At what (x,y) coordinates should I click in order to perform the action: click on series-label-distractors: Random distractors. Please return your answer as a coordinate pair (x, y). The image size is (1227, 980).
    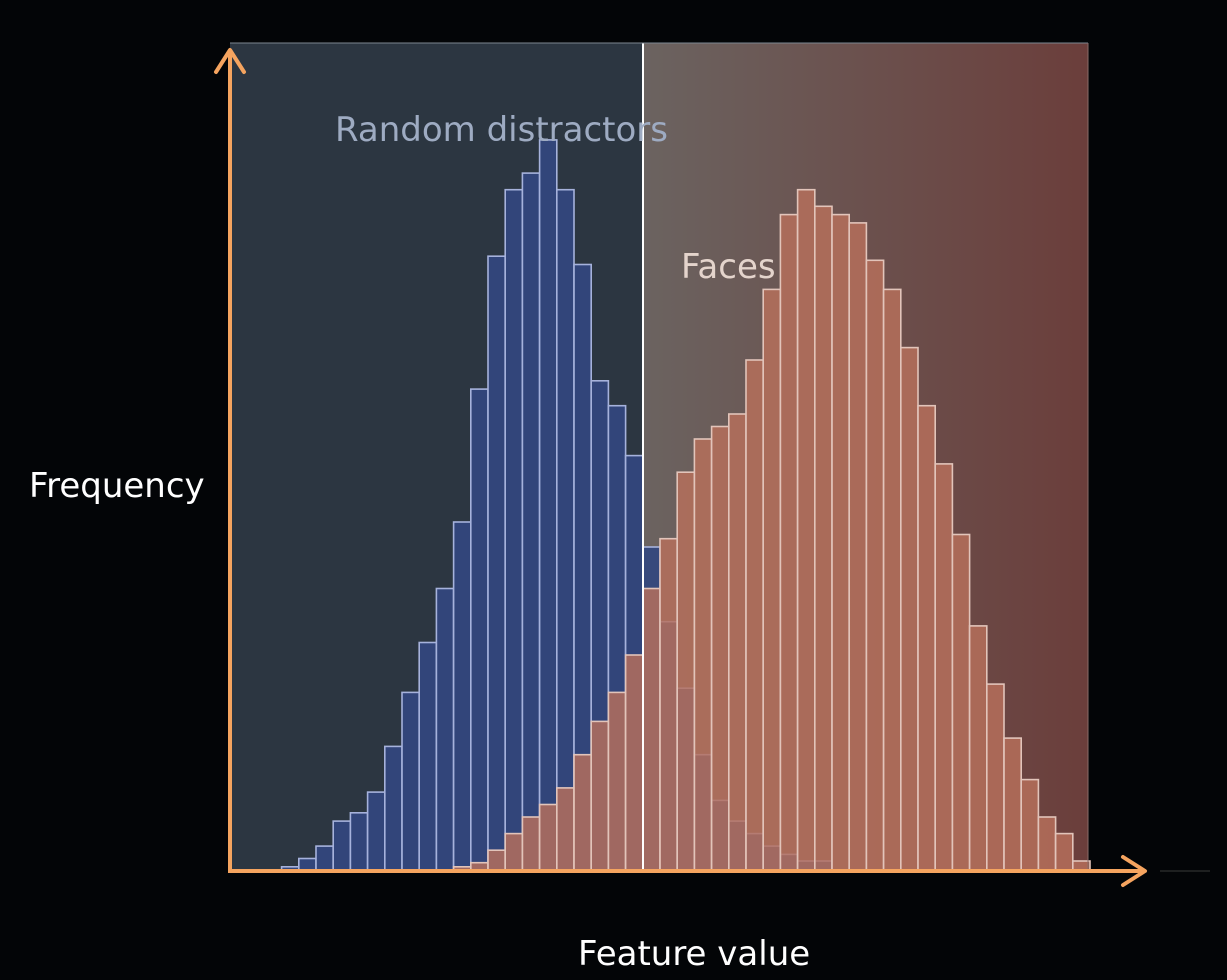
    Looking at the image, I should click on (501, 130).